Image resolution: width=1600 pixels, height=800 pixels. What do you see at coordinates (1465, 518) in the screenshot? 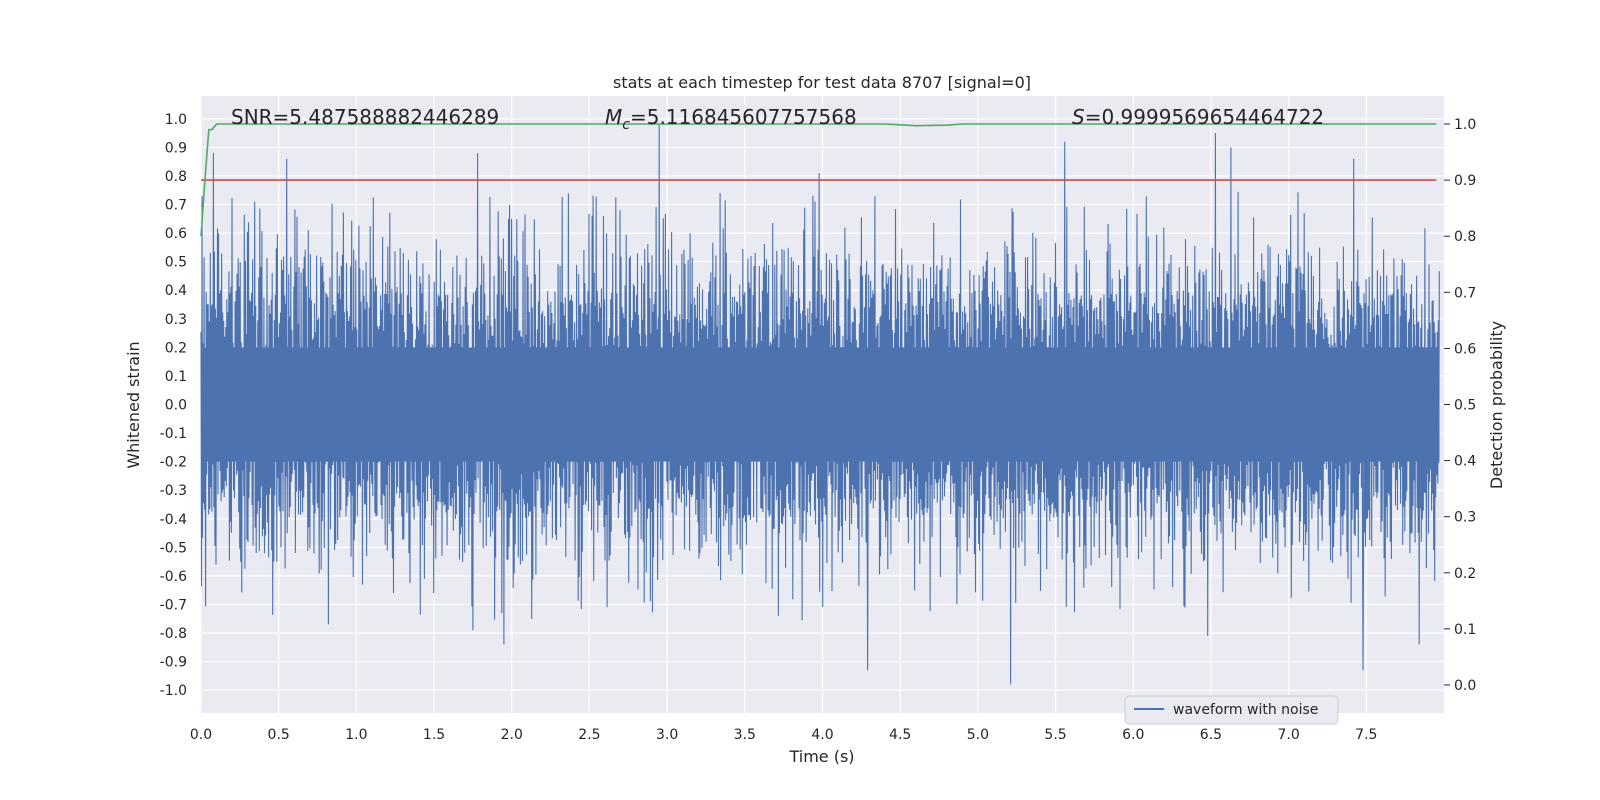
I see `y-right-tick-label: 0.3` at bounding box center [1465, 518].